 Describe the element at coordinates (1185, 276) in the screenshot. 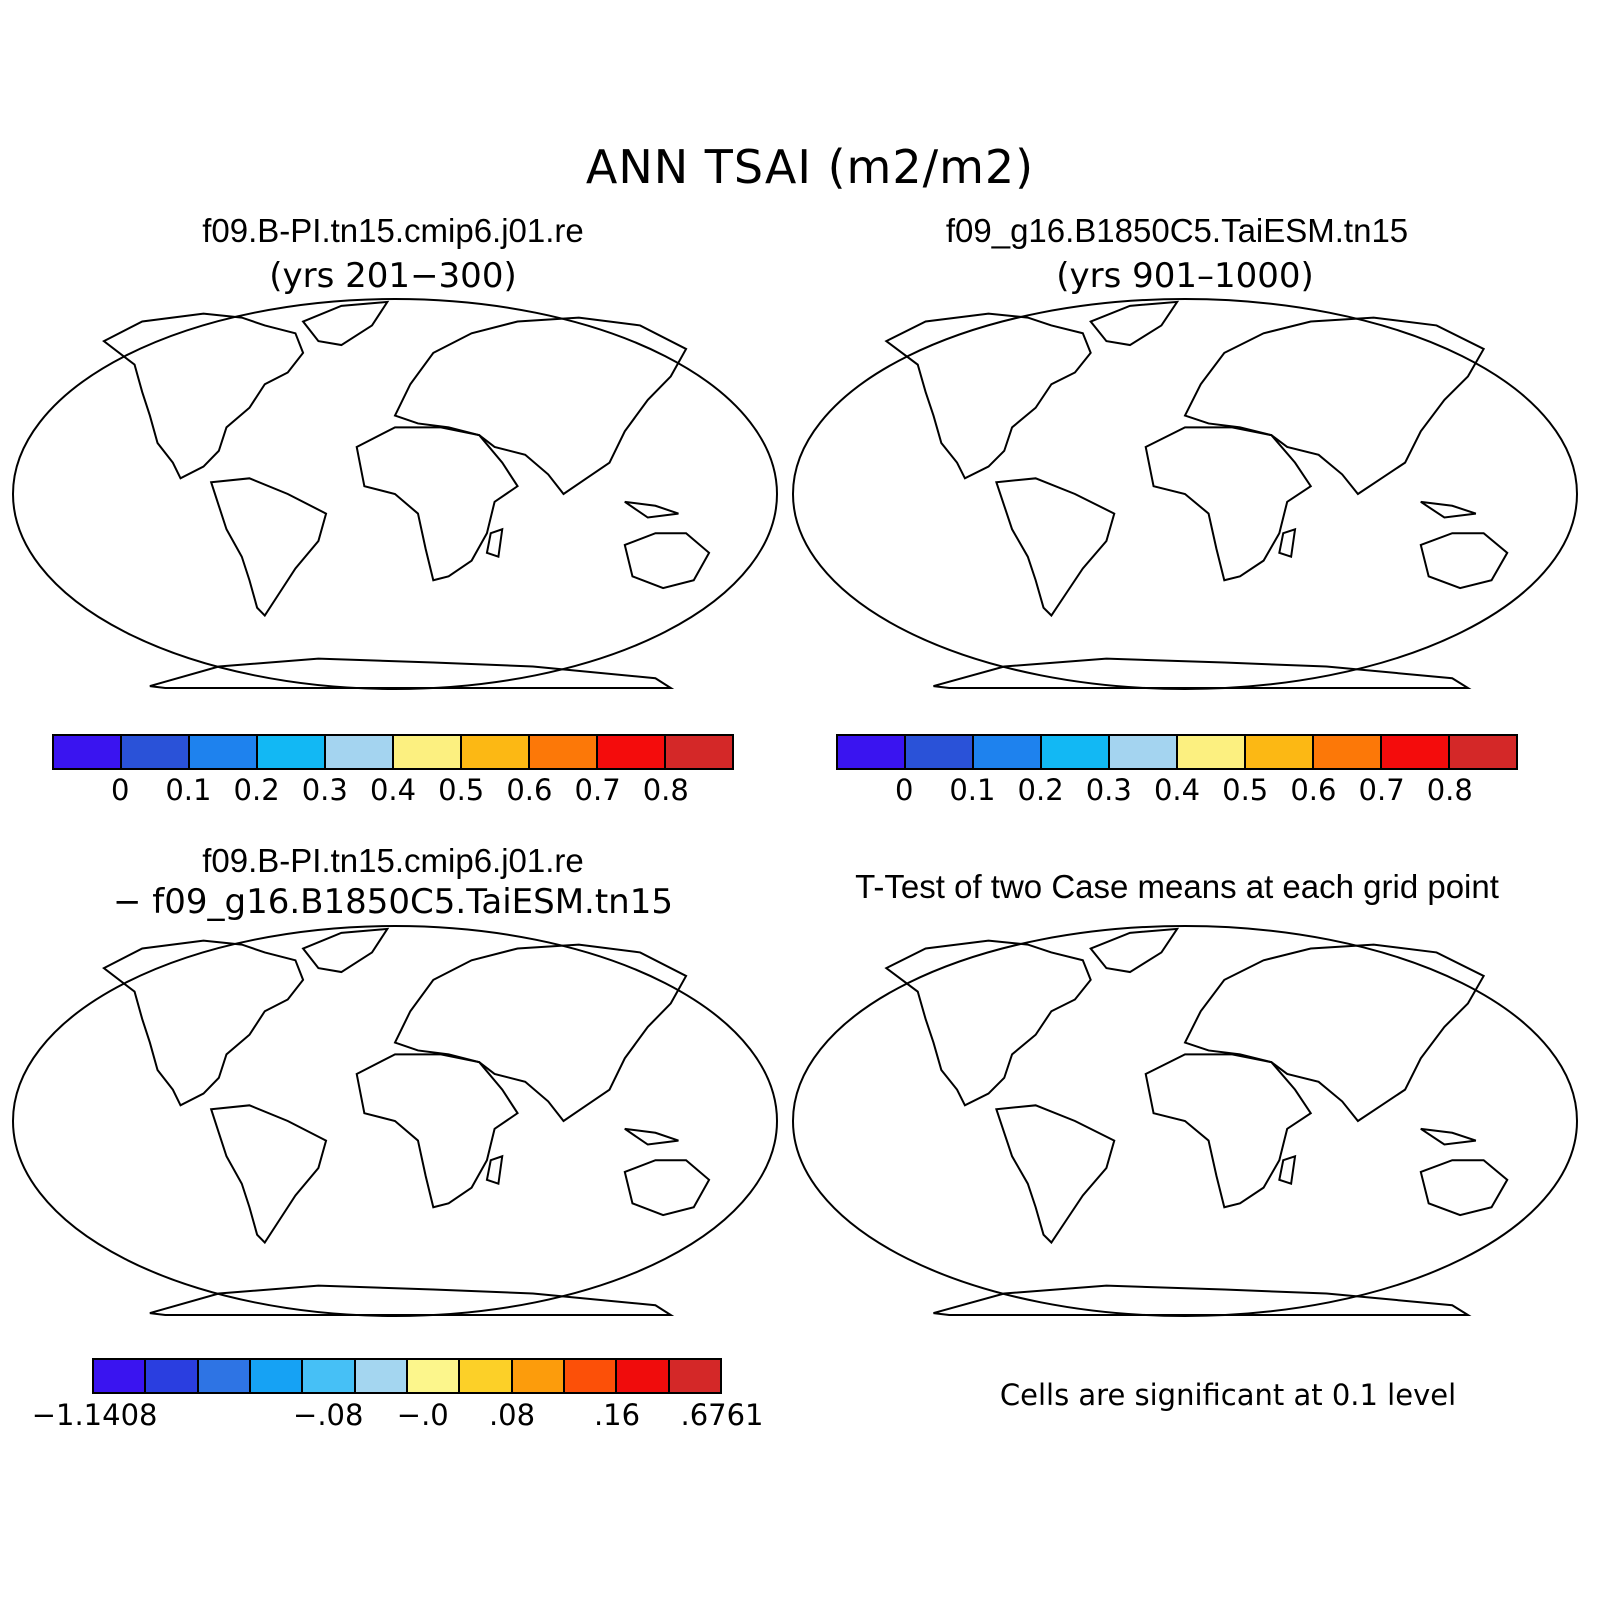

I see `case2-years: (yrs 901–1000)` at that location.